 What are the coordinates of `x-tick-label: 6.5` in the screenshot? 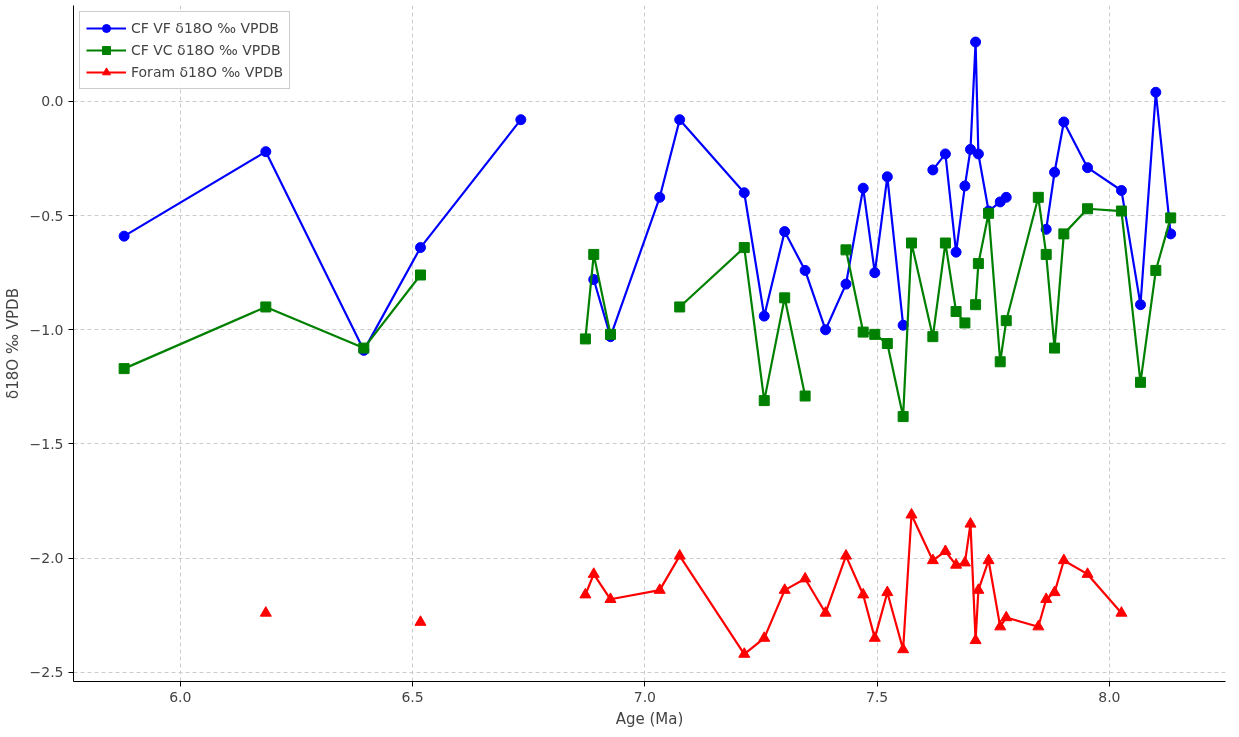 It's located at (412, 696).